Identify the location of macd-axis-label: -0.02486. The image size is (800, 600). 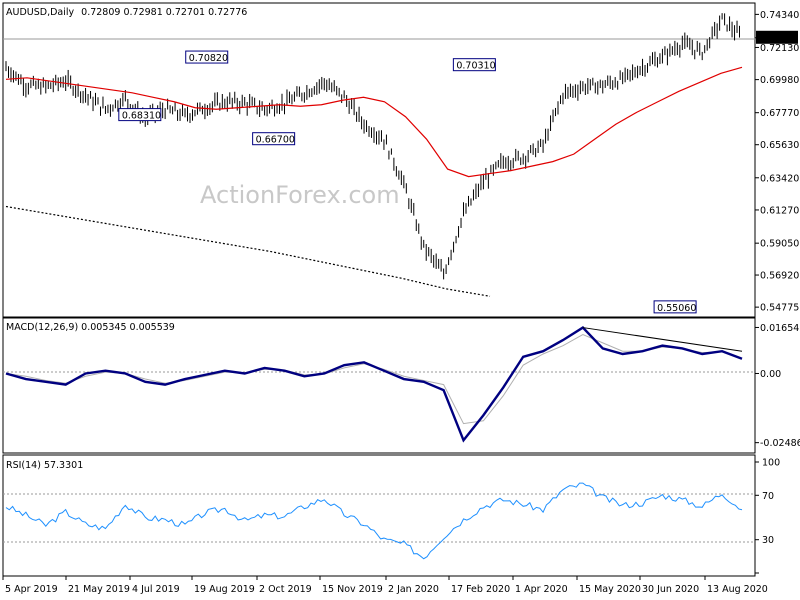
(780, 443).